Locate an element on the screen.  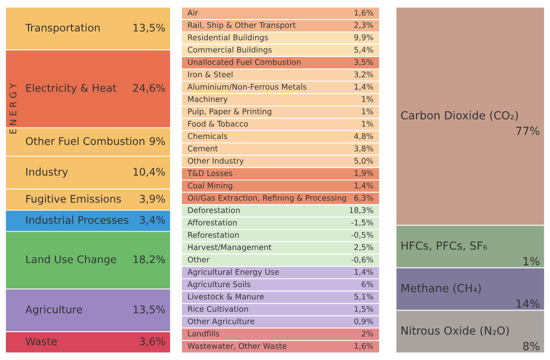
data-label: 10,4% is located at coordinates (149, 172).